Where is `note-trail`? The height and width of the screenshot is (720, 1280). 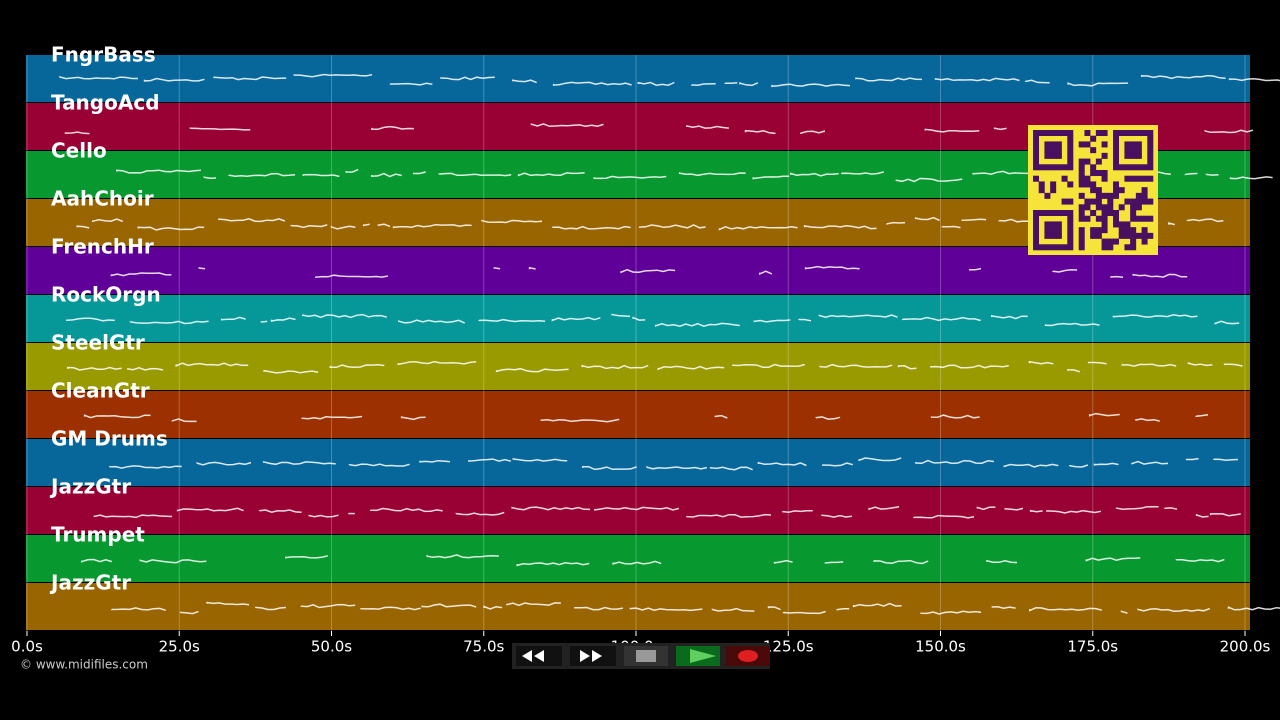 note-trail is located at coordinates (653, 560).